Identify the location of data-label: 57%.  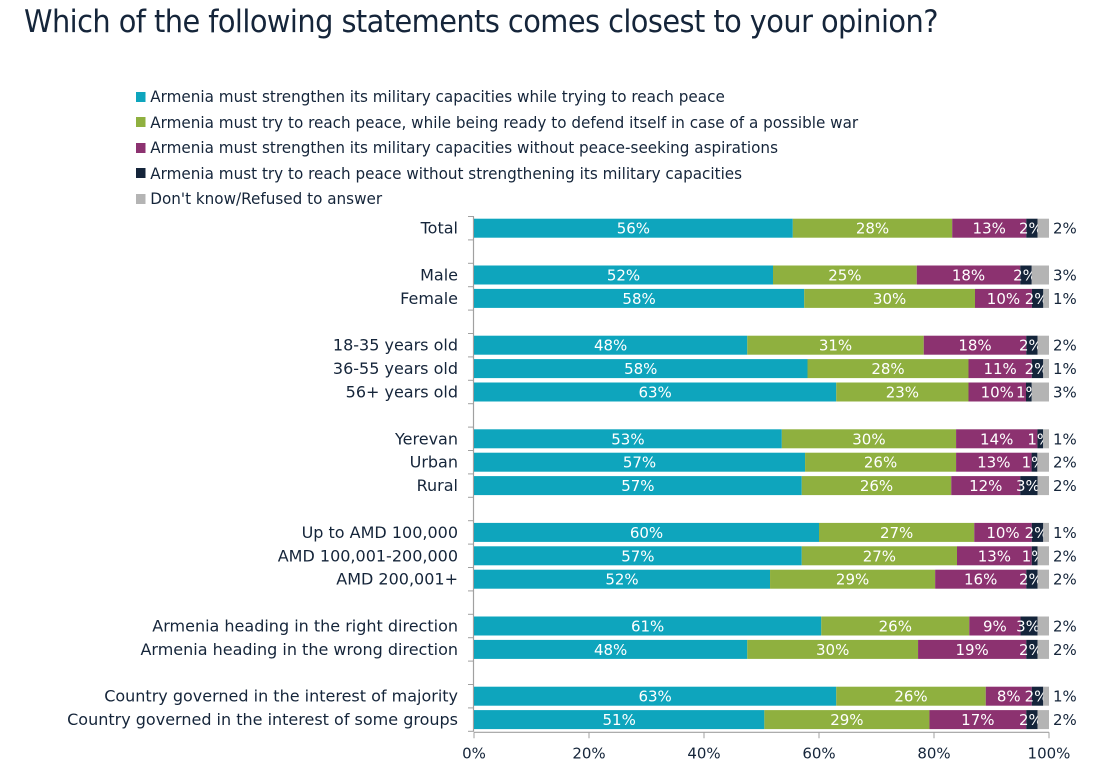
(637, 556).